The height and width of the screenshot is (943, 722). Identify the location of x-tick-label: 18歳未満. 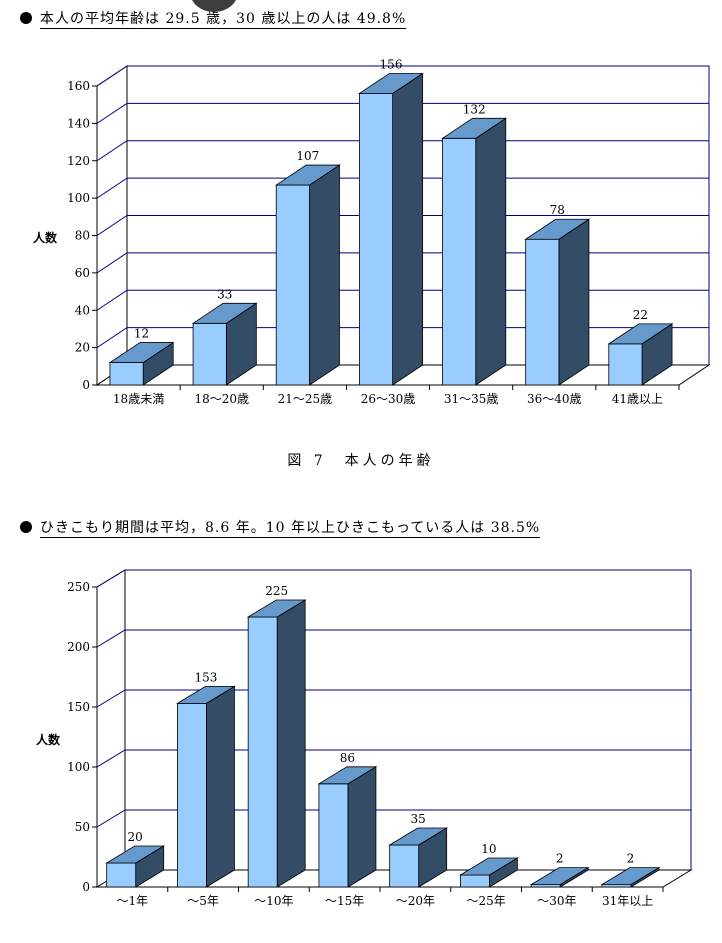
(138, 399).